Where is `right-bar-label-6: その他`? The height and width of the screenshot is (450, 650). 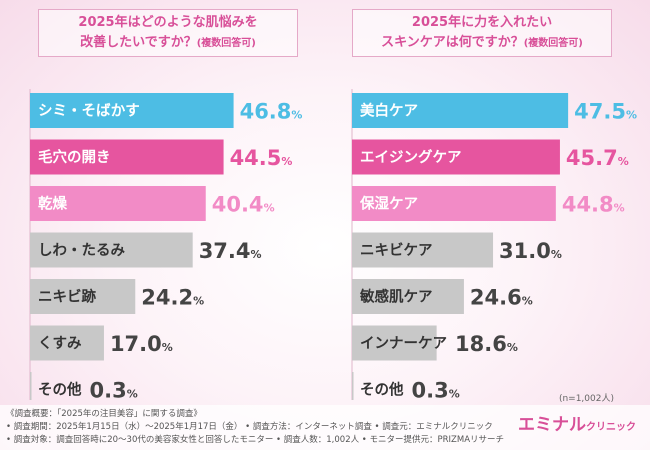 right-bar-label-6: その他 is located at coordinates (382, 390).